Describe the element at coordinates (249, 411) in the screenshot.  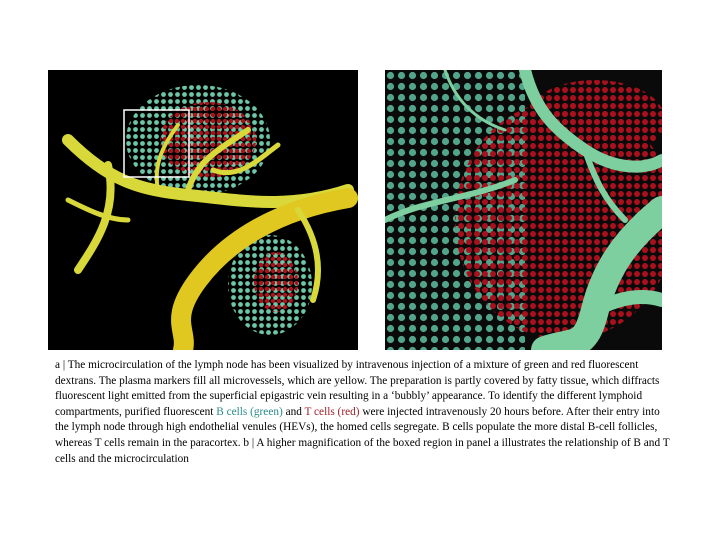
I see `caption-segment: B cells (green)` at that location.